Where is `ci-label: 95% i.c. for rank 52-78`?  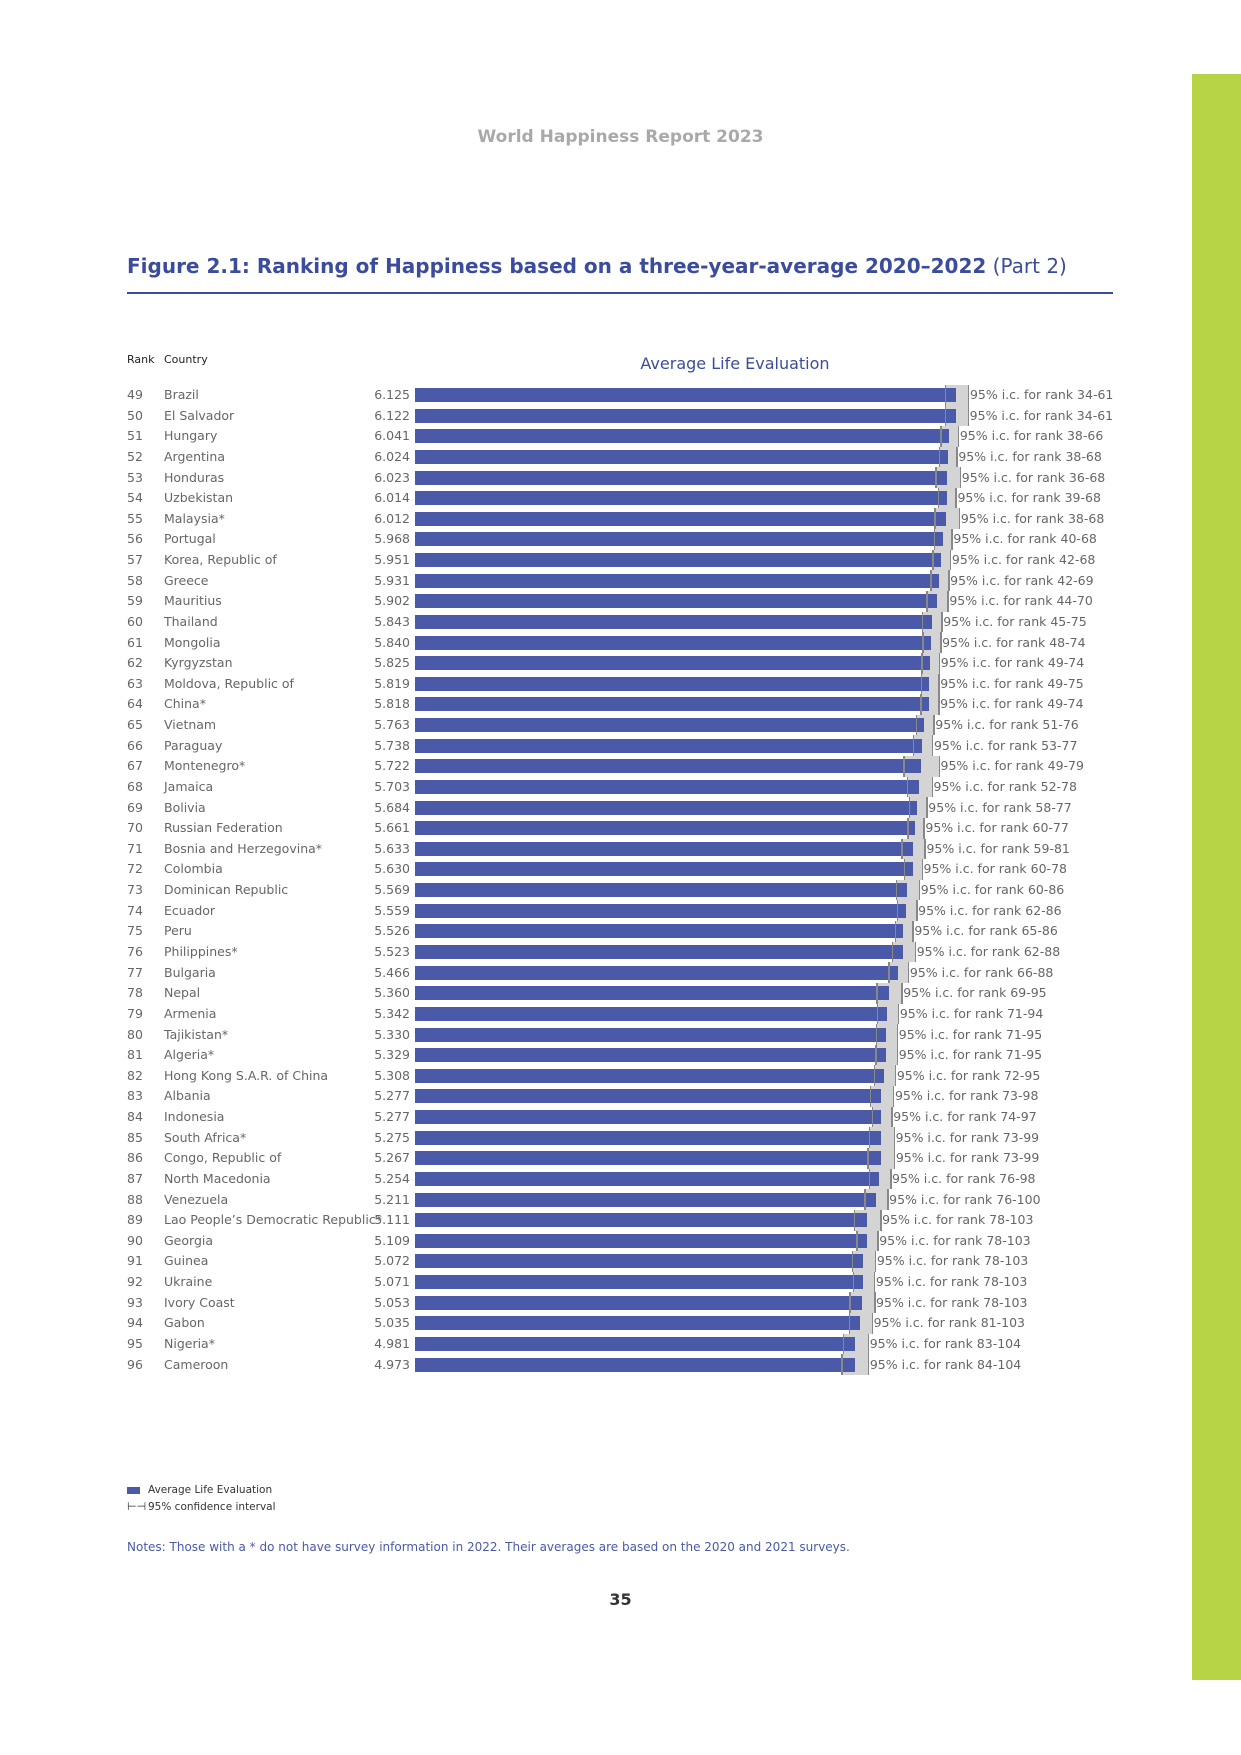
ci-label: 95% i.c. for rank 52-78 is located at coordinates (1005, 786).